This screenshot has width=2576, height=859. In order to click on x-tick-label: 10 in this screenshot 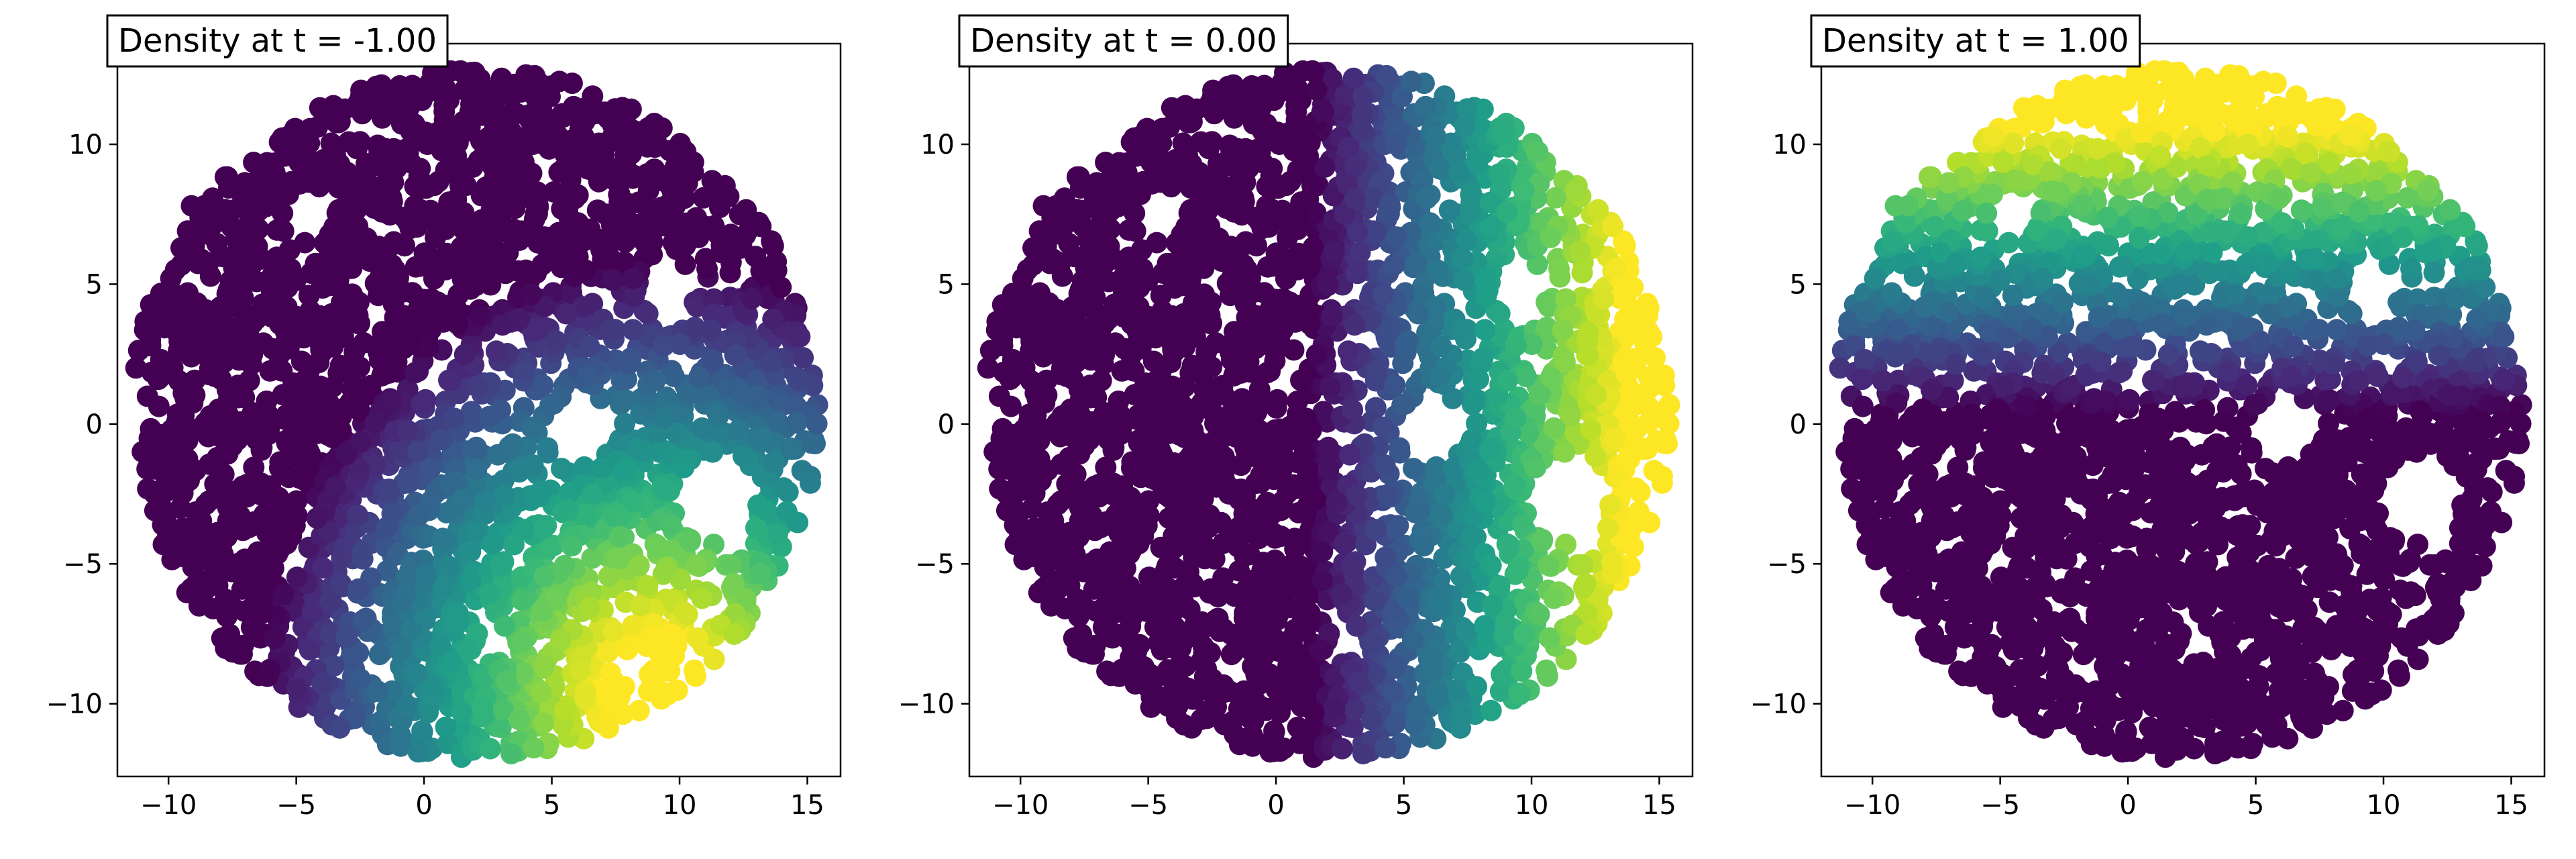, I will do `click(680, 806)`.